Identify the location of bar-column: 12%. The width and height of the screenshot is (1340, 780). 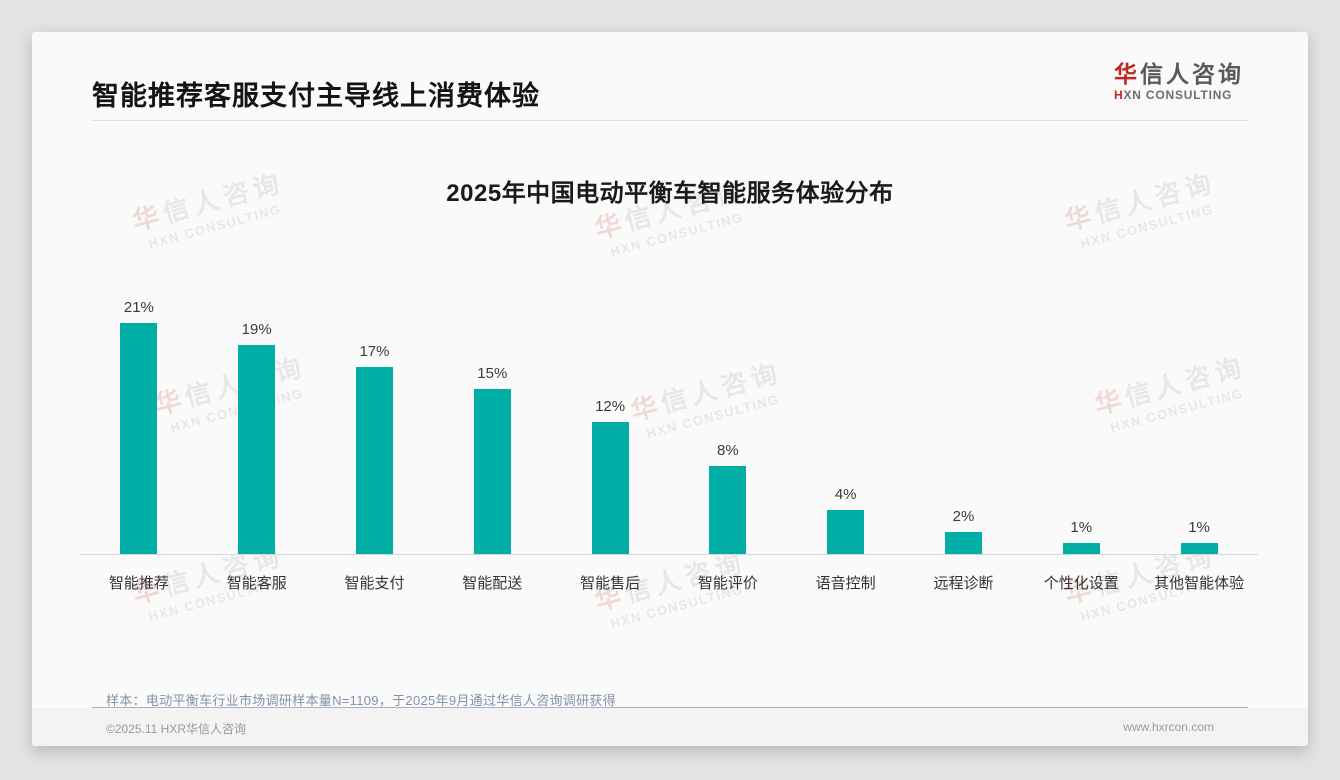
(610, 476).